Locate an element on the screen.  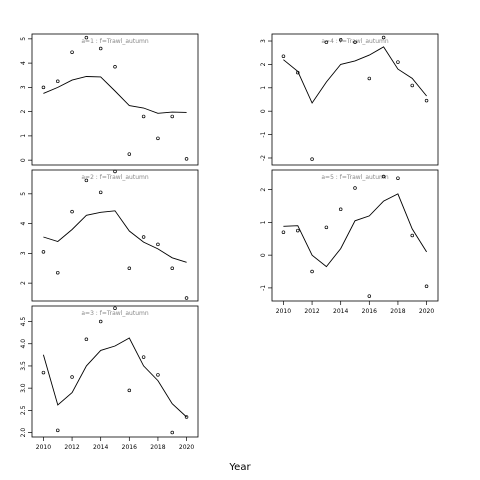
y-tick-label: 3.5 is located at coordinates (23, 366).